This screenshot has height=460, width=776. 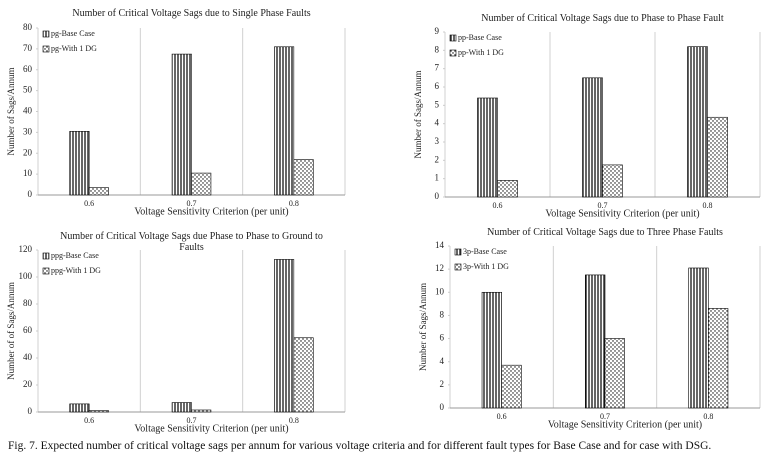 I want to click on legend-label: pg-Base Case, so click(x=73, y=33).